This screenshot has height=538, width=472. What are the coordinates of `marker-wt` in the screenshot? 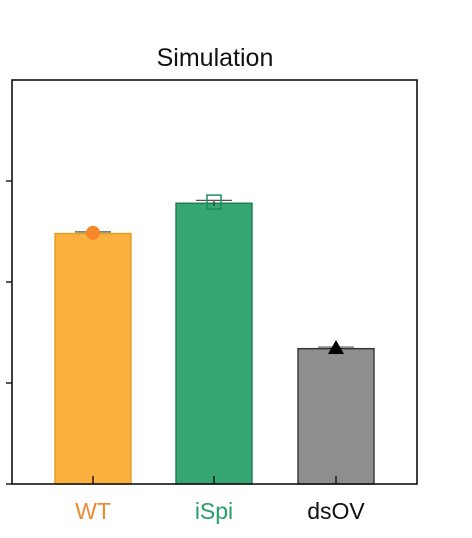 It's located at (93, 232).